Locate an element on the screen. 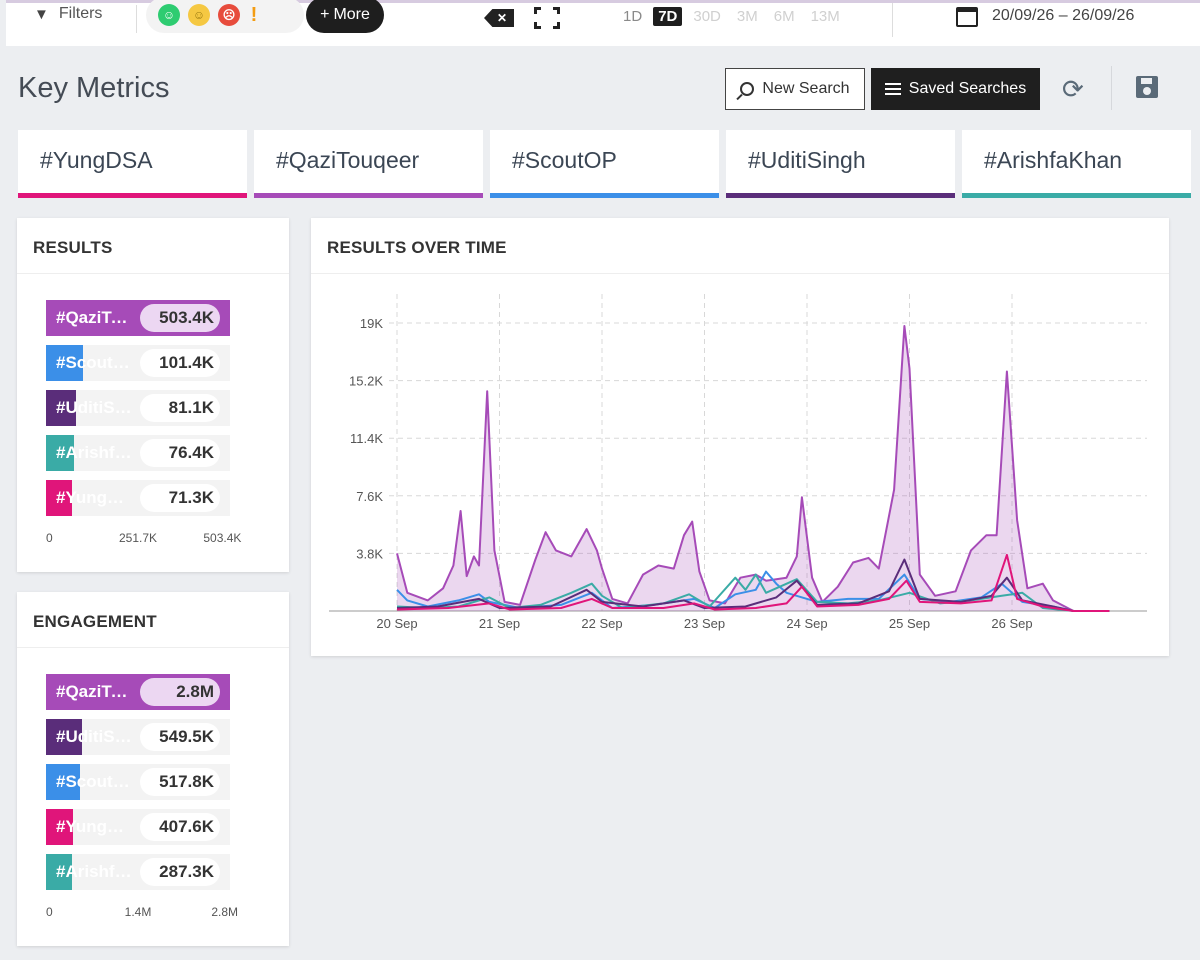  axis-tick-label: 251.7K is located at coordinates (138, 538).